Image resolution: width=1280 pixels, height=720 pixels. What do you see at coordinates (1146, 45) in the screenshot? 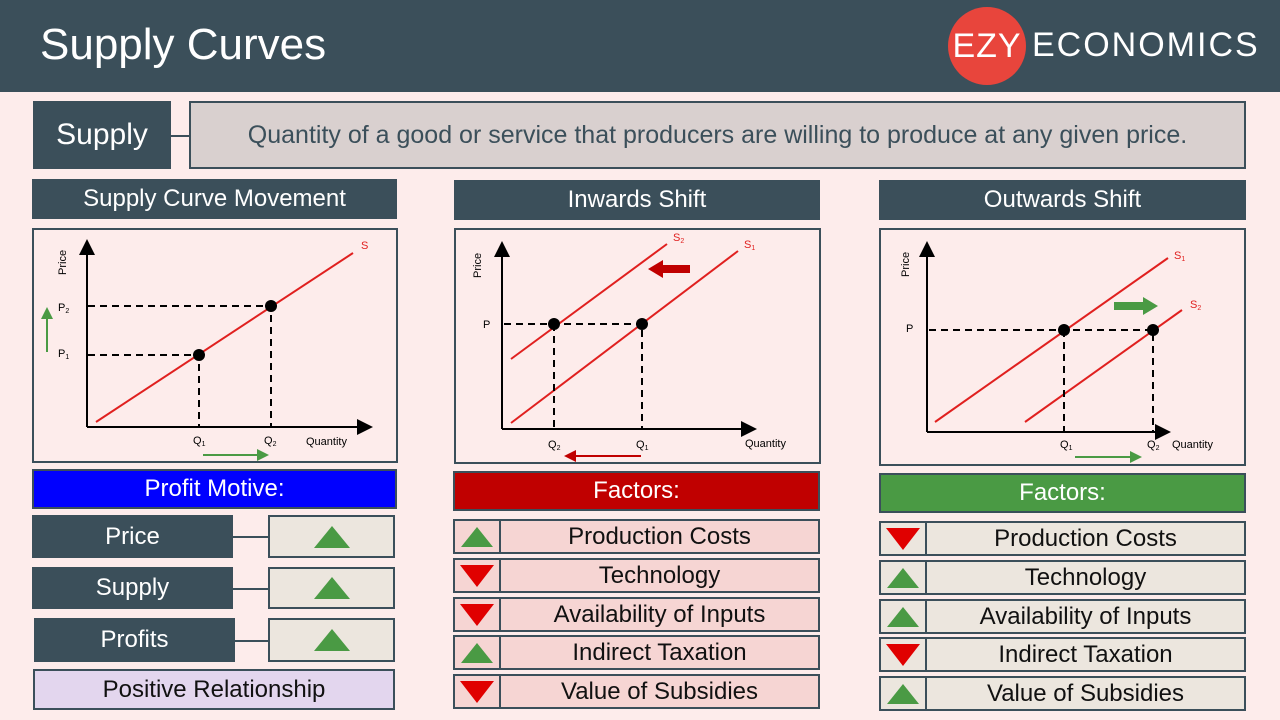
I see `logo-text: ECONOMICS` at bounding box center [1146, 45].